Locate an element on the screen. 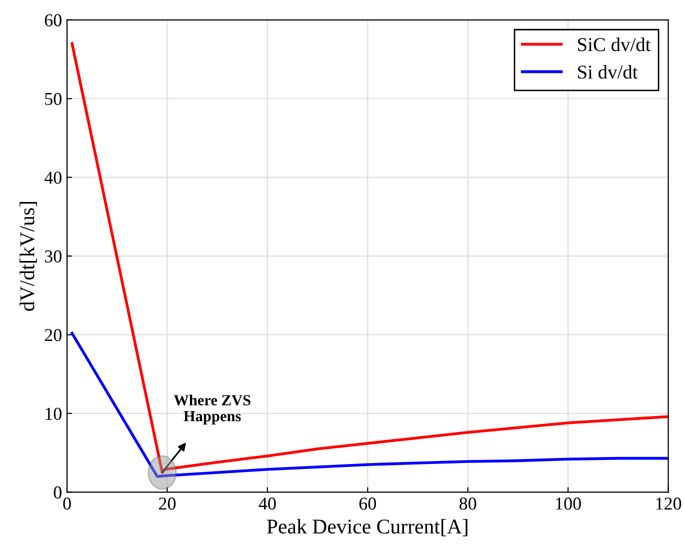  y-tick-label: 40 is located at coordinates (53, 178).